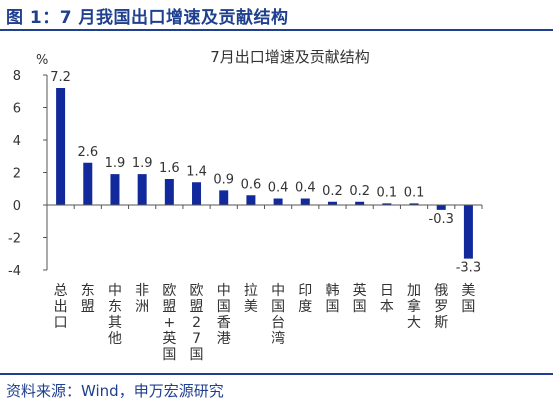  Describe the element at coordinates (17, 206) in the screenshot. I see `y-tick-label: 0` at that location.